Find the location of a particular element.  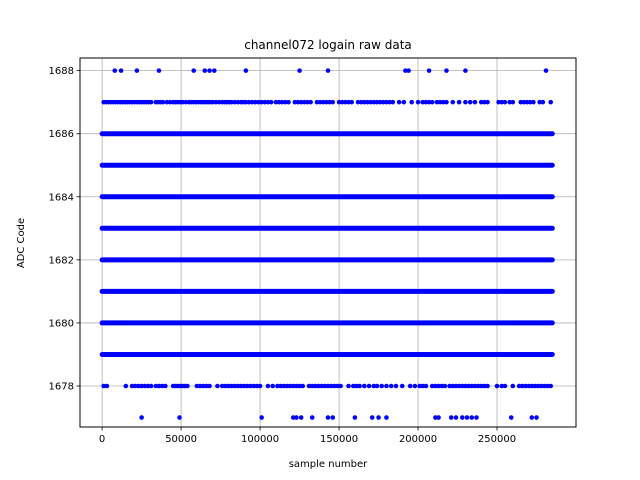

x-tick-label: 150000 is located at coordinates (339, 439).